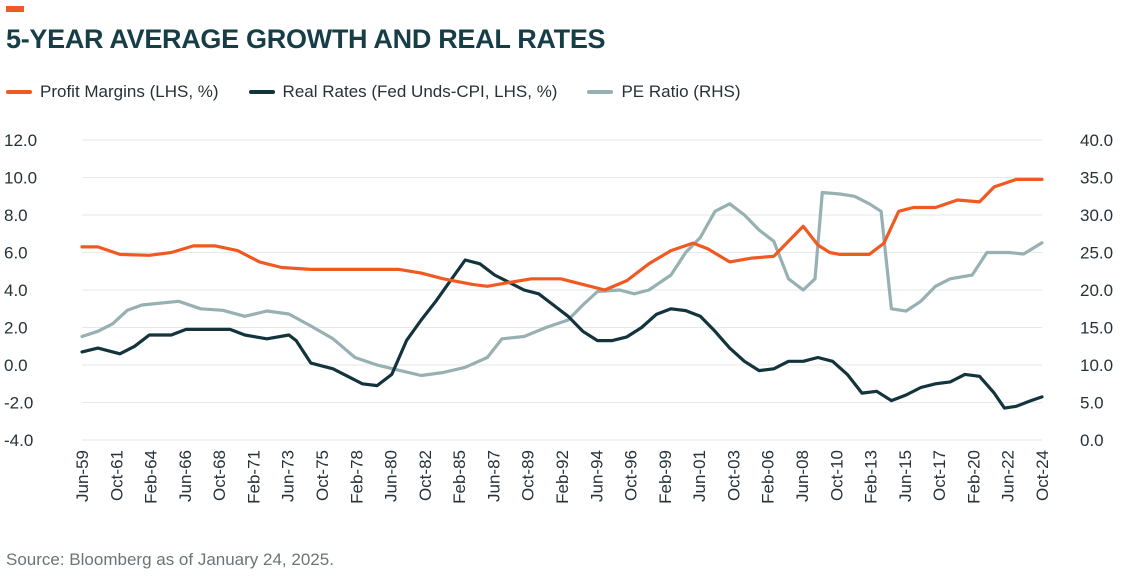 This screenshot has width=1124, height=576. Describe the element at coordinates (82, 476) in the screenshot. I see `x-axis-tick-label: Jun-59` at that location.